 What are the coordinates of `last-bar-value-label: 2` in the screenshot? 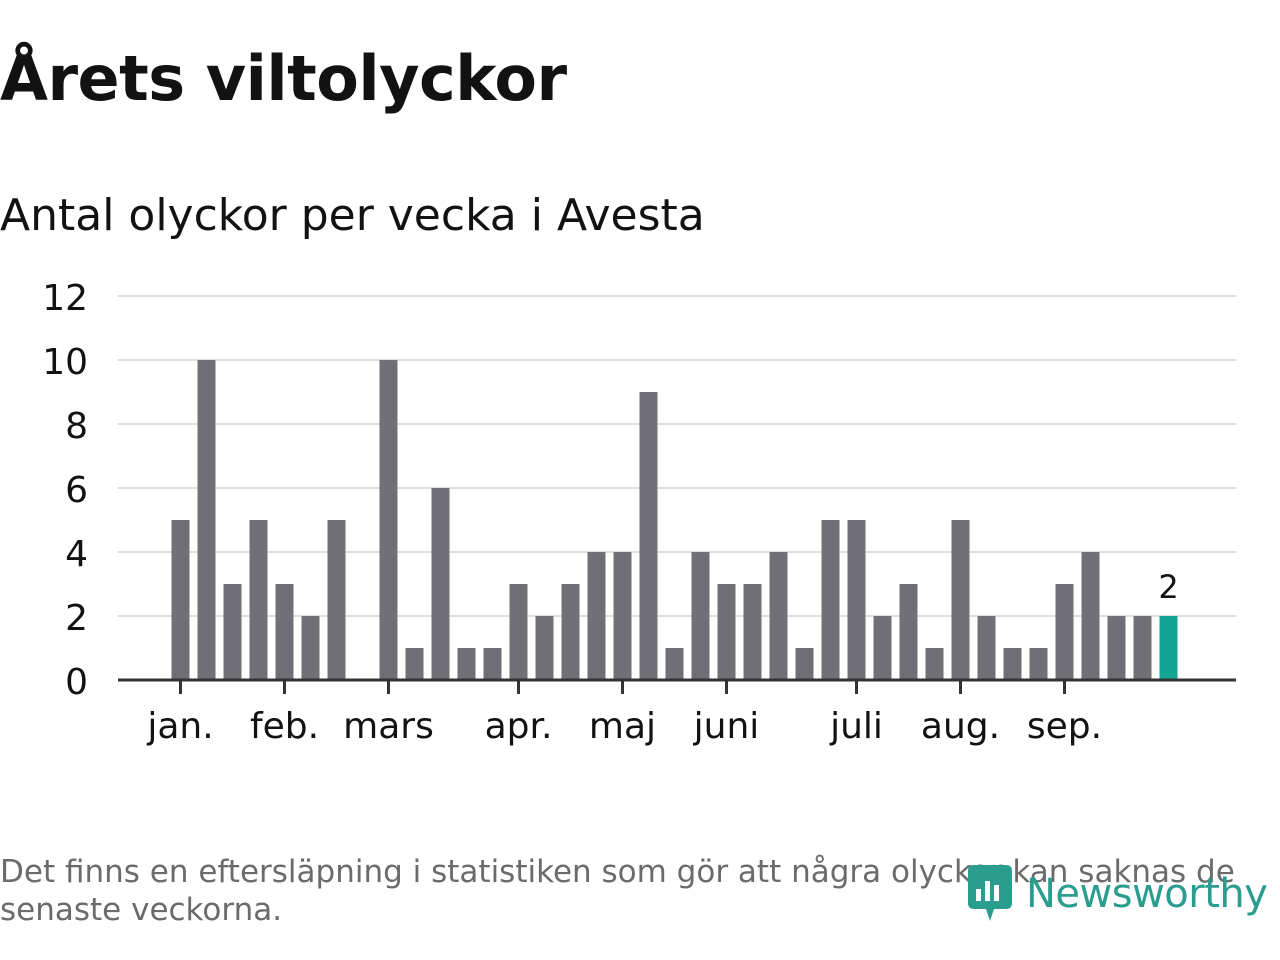 It's located at (1168, 587).